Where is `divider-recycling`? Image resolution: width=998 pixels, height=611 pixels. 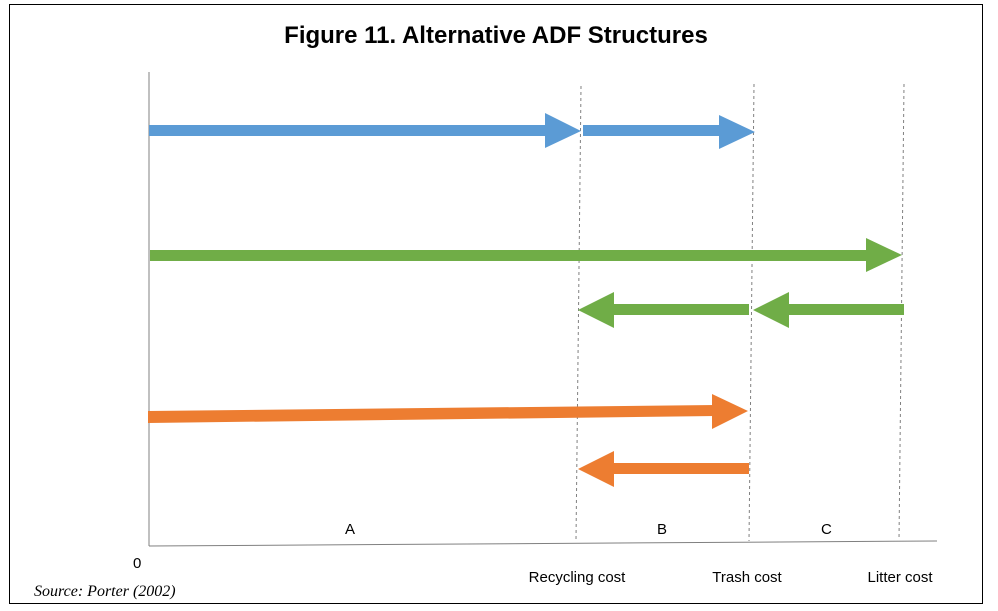 divider-recycling is located at coordinates (578, 313).